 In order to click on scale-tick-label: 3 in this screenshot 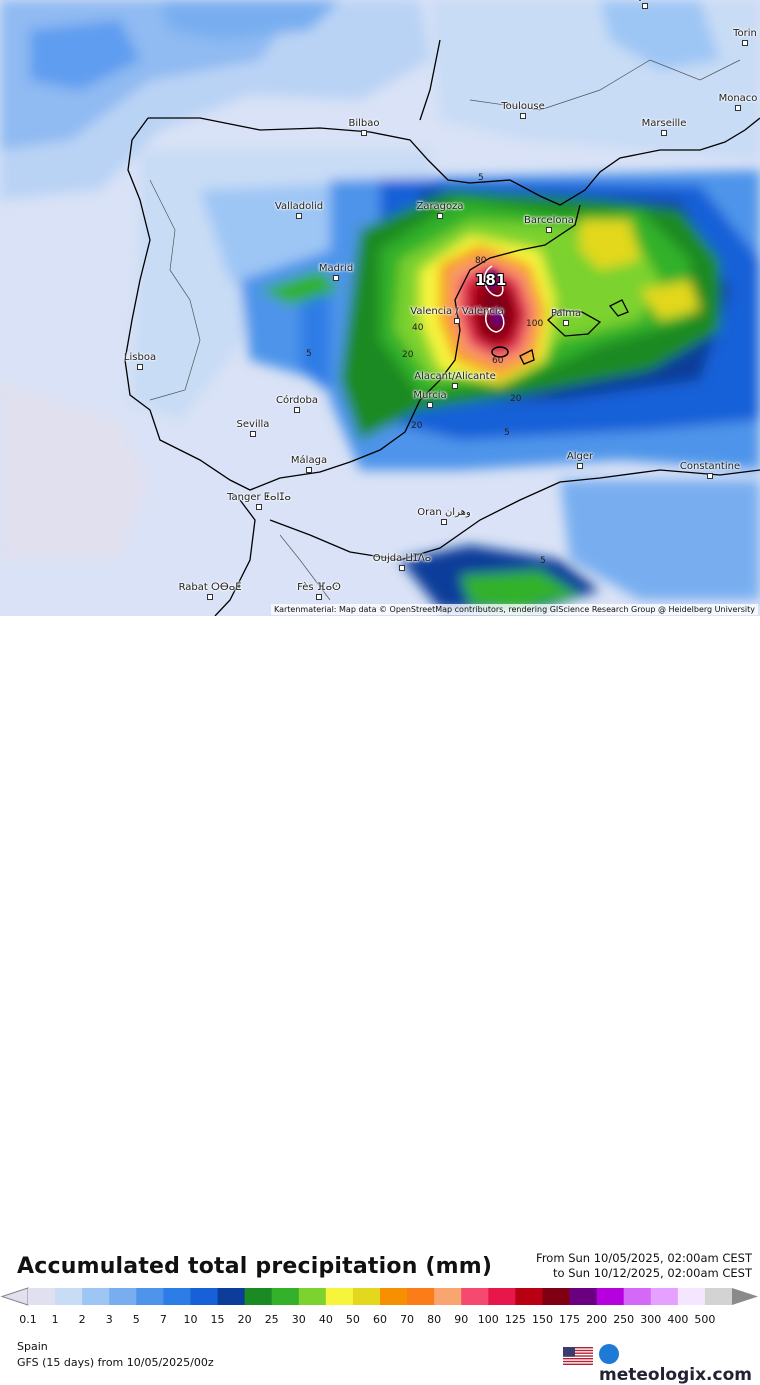, I will do `click(109, 1319)`.